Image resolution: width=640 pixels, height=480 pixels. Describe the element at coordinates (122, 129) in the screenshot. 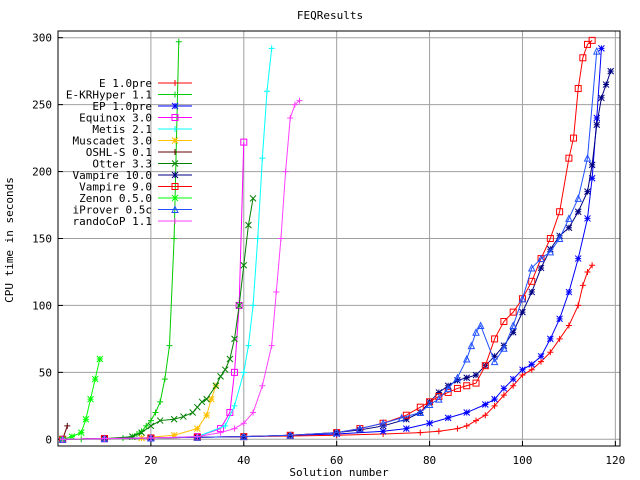

I see `legend-label: Metis 2.1` at that location.